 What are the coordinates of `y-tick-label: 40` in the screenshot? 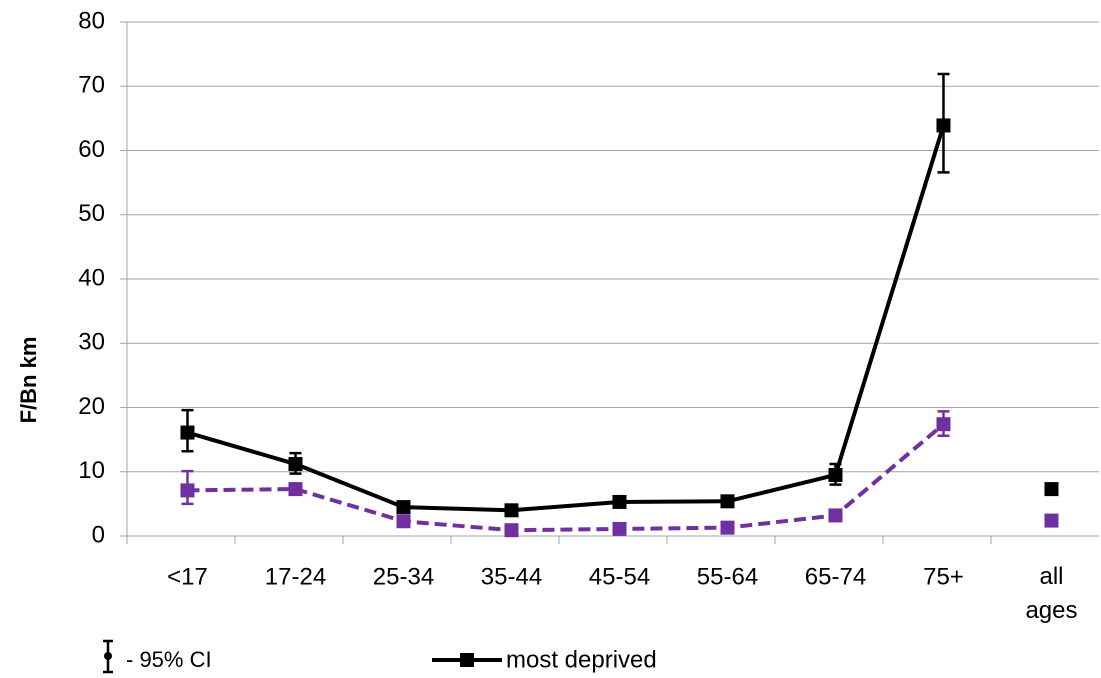 It's located at (91, 277).